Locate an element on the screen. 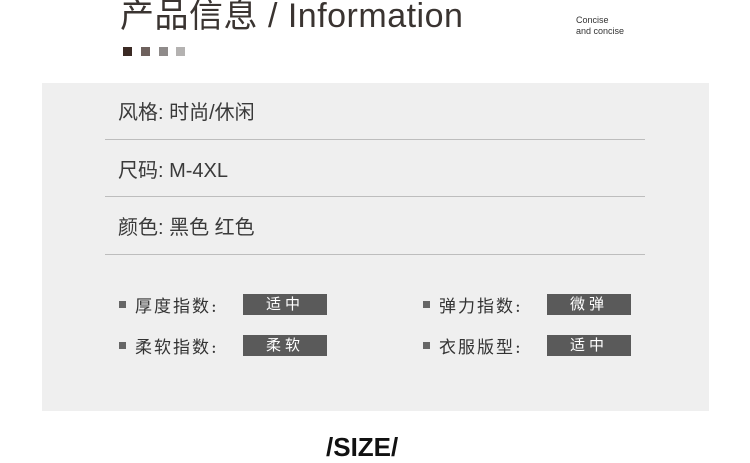  tagline-line-1: Concise is located at coordinates (592, 20).